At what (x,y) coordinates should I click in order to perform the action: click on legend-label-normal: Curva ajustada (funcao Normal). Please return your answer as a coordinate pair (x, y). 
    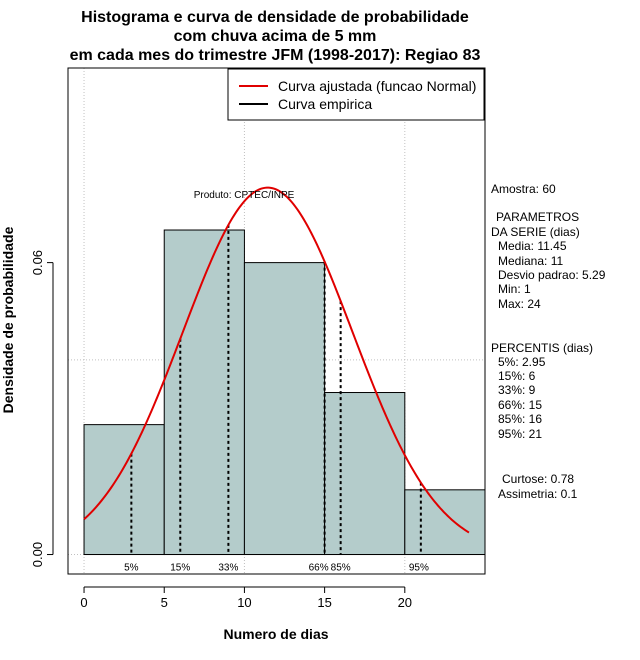
    Looking at the image, I should click on (377, 86).